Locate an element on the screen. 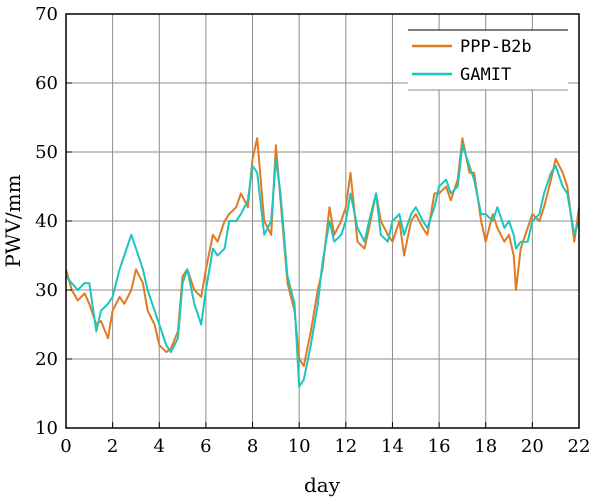  legend-label-ppp-b2b: PPP-B2b is located at coordinates (496, 47).